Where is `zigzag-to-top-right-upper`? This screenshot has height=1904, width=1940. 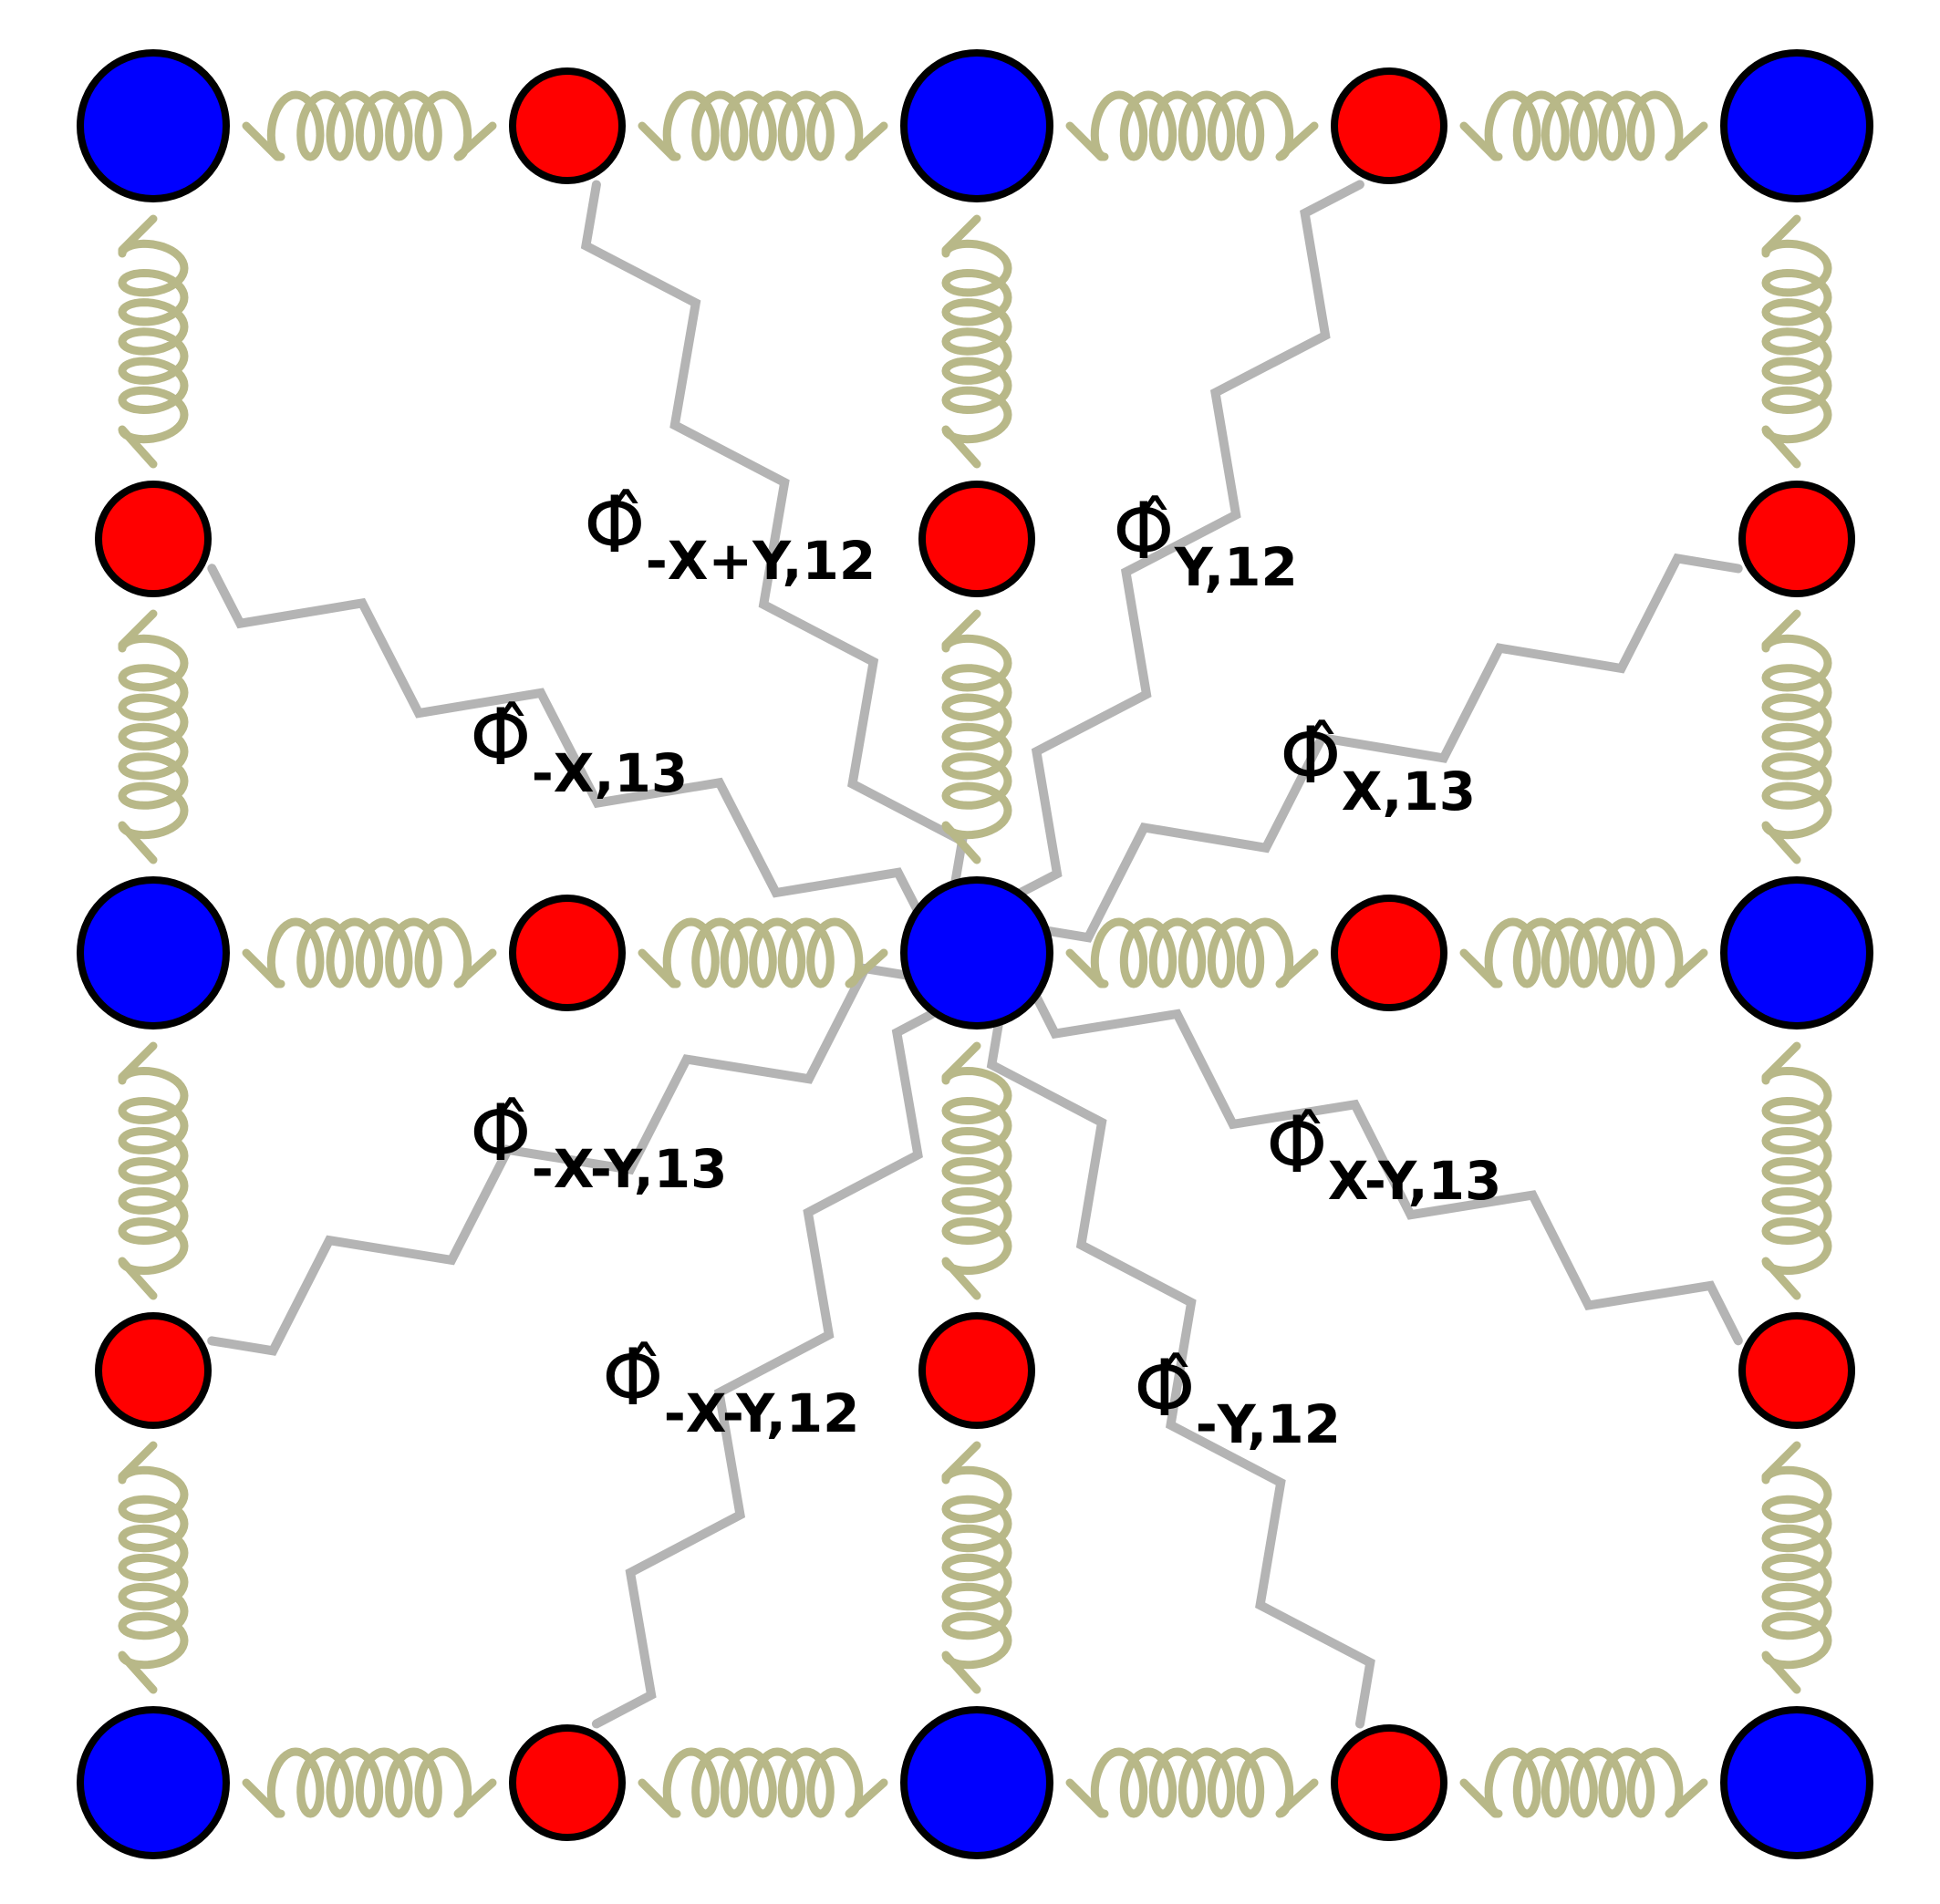
zigzag-to-top-right-upper is located at coordinates (1180, 543).